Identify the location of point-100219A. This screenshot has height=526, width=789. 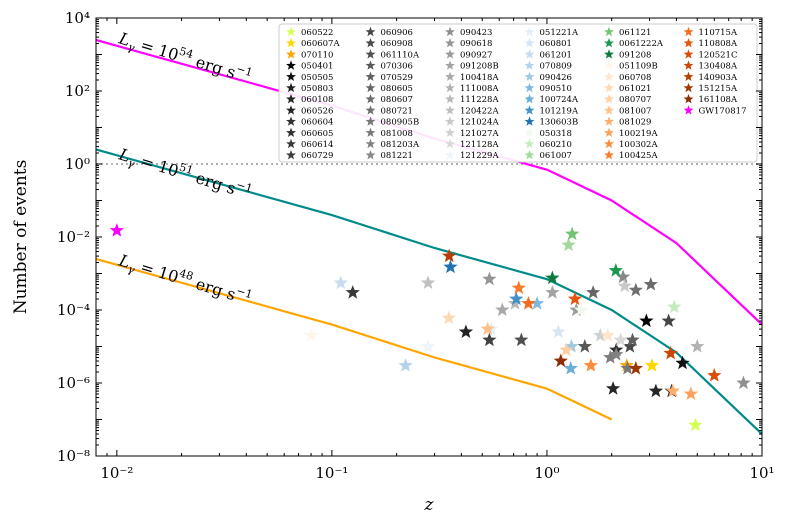
(691, 393).